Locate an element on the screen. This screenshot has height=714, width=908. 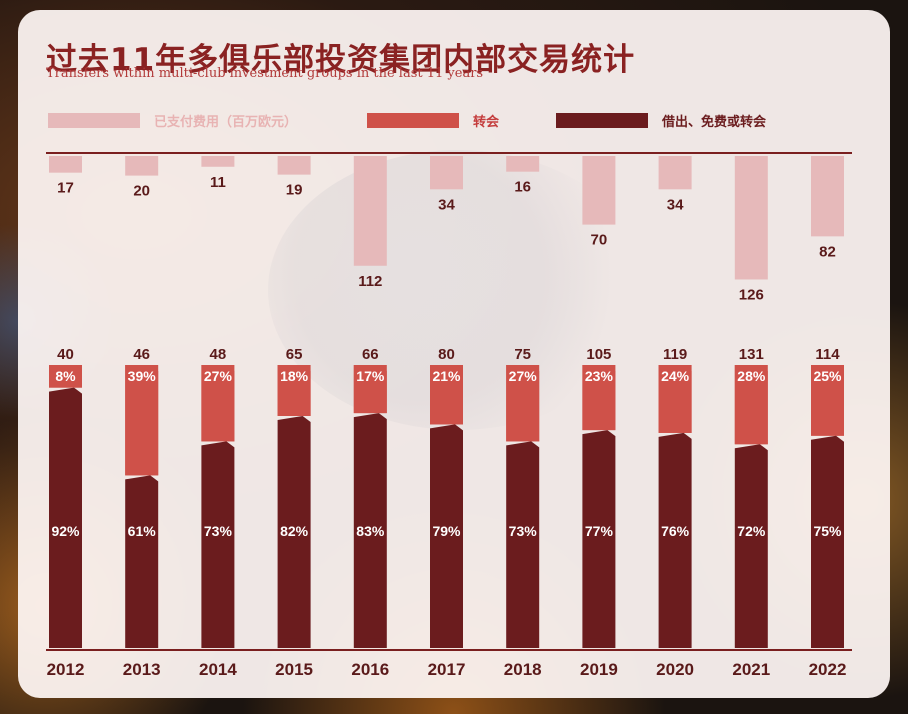
year-tick-2019: 2019 is located at coordinates (599, 669).